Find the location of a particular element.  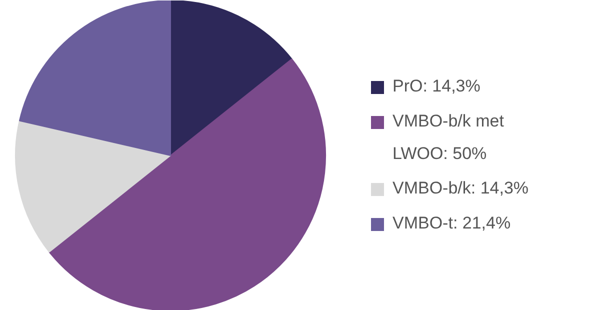

legend-label: VMBO-b/k: 14,3% is located at coordinates (460, 188).